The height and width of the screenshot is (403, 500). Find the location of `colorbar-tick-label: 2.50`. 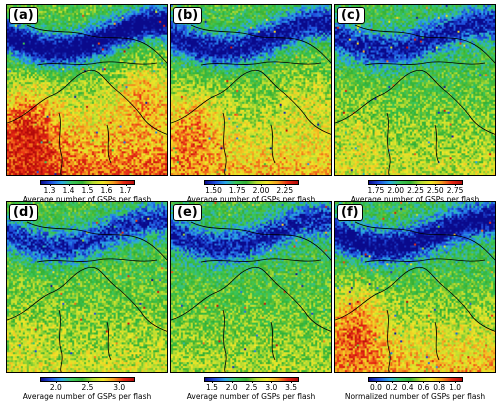

colorbar-tick-label: 2.50 is located at coordinates (435, 190).